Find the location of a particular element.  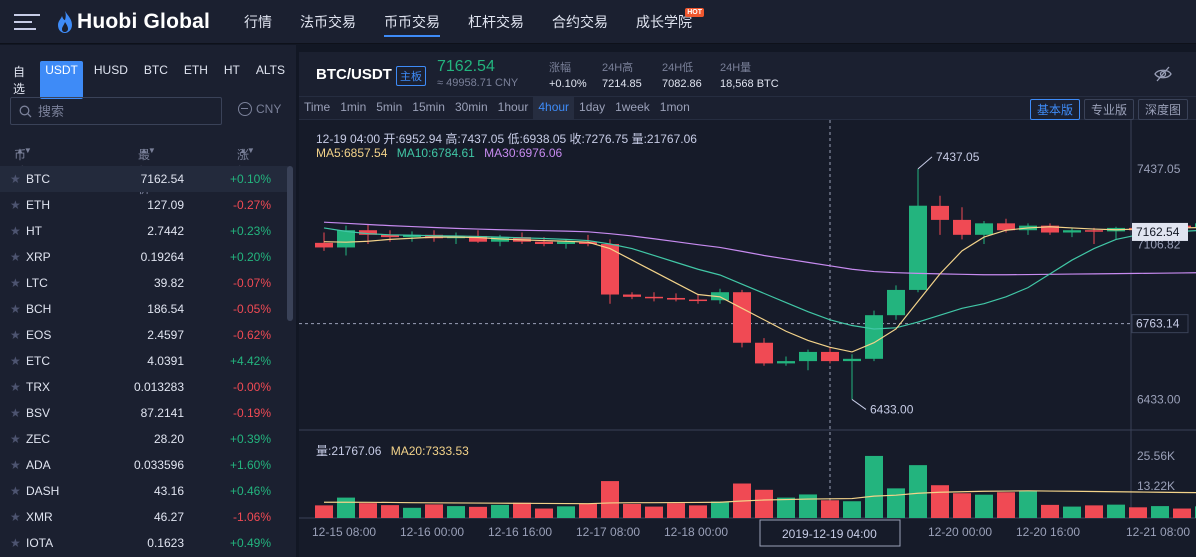

coin-row: ★ ETC 4.0391 +4.42% is located at coordinates (144, 361).